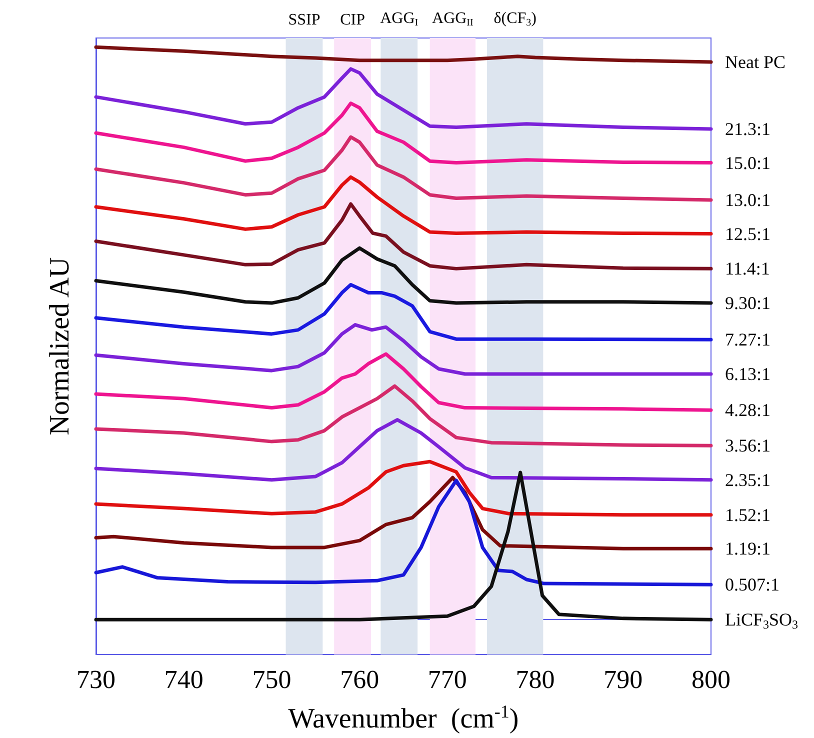 This screenshot has width=814, height=738. Describe the element at coordinates (96, 679) in the screenshot. I see `x-tick-label: 730` at that location.